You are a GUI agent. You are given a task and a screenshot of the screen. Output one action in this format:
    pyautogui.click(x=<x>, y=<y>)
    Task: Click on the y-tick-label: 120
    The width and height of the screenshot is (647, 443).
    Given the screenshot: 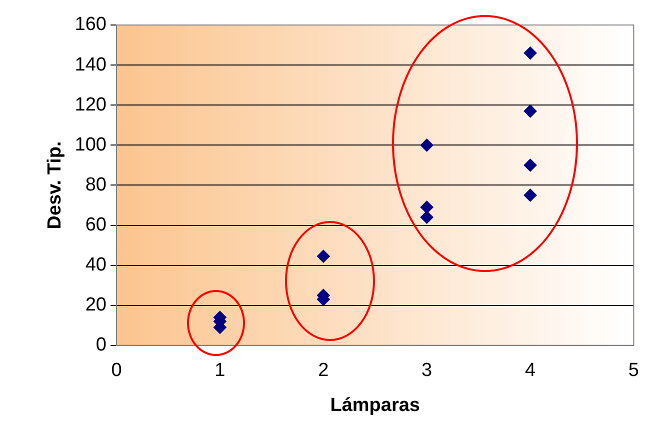 What is the action you would take?
    pyautogui.click(x=90, y=105)
    